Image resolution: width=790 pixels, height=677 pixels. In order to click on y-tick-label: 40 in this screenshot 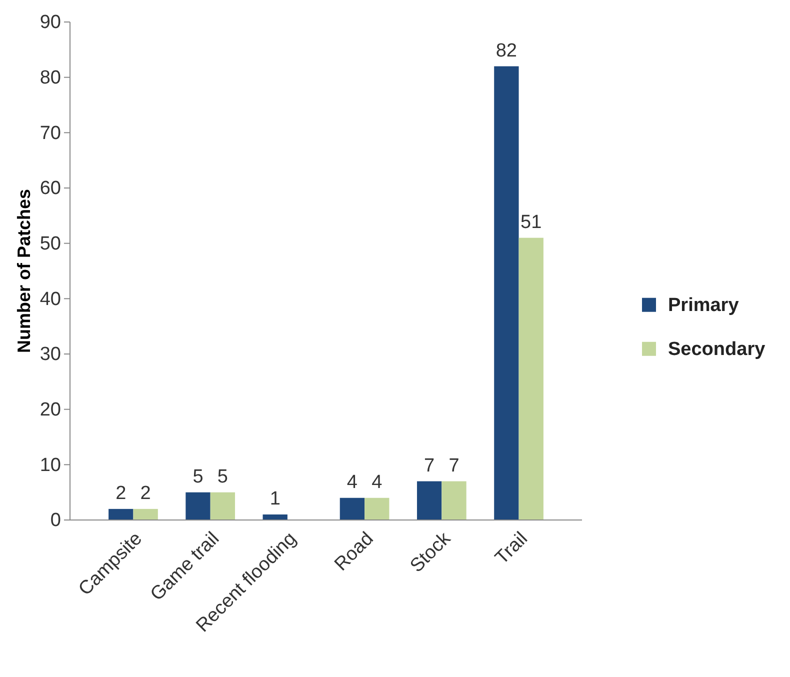, I will do `click(50, 299)`.